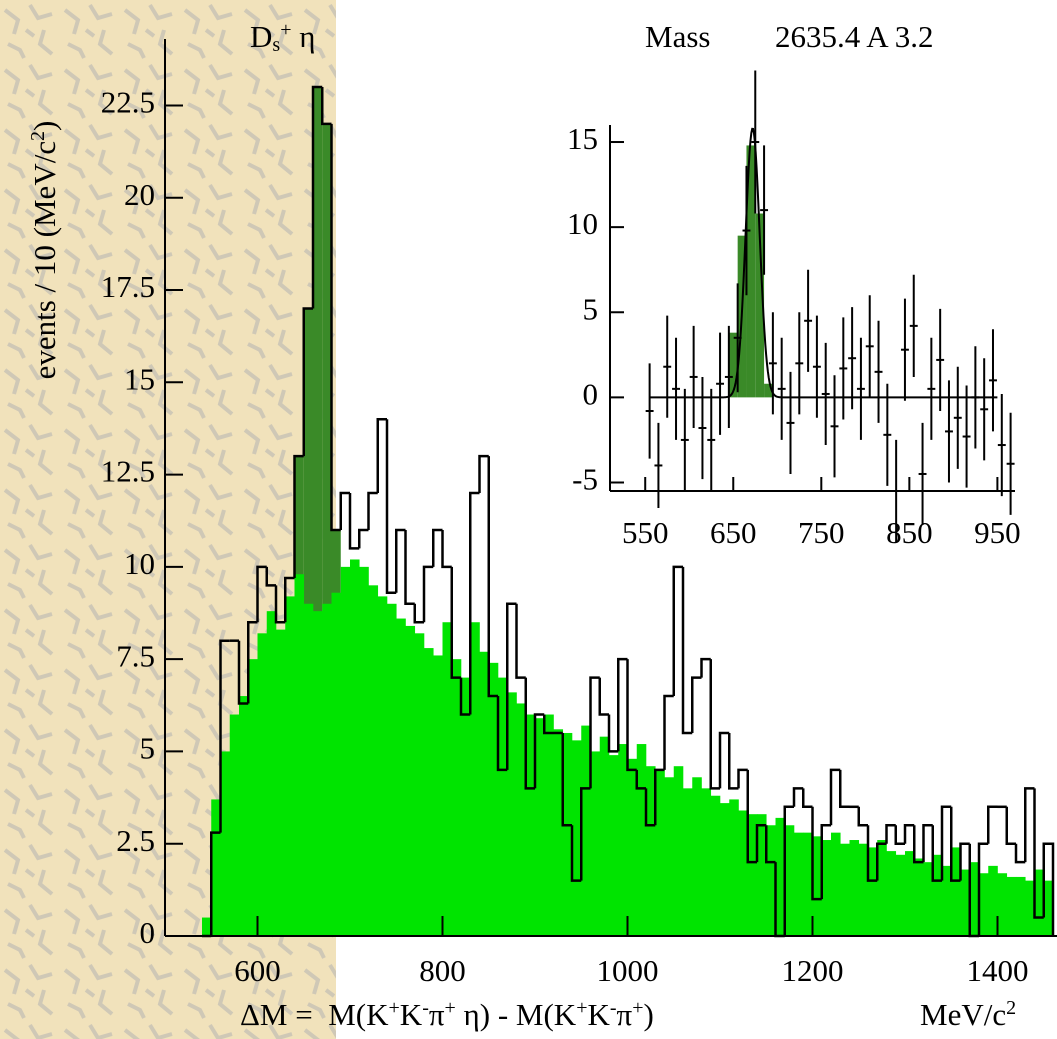  I want to click on y-tick-label: 5, so click(148, 748).